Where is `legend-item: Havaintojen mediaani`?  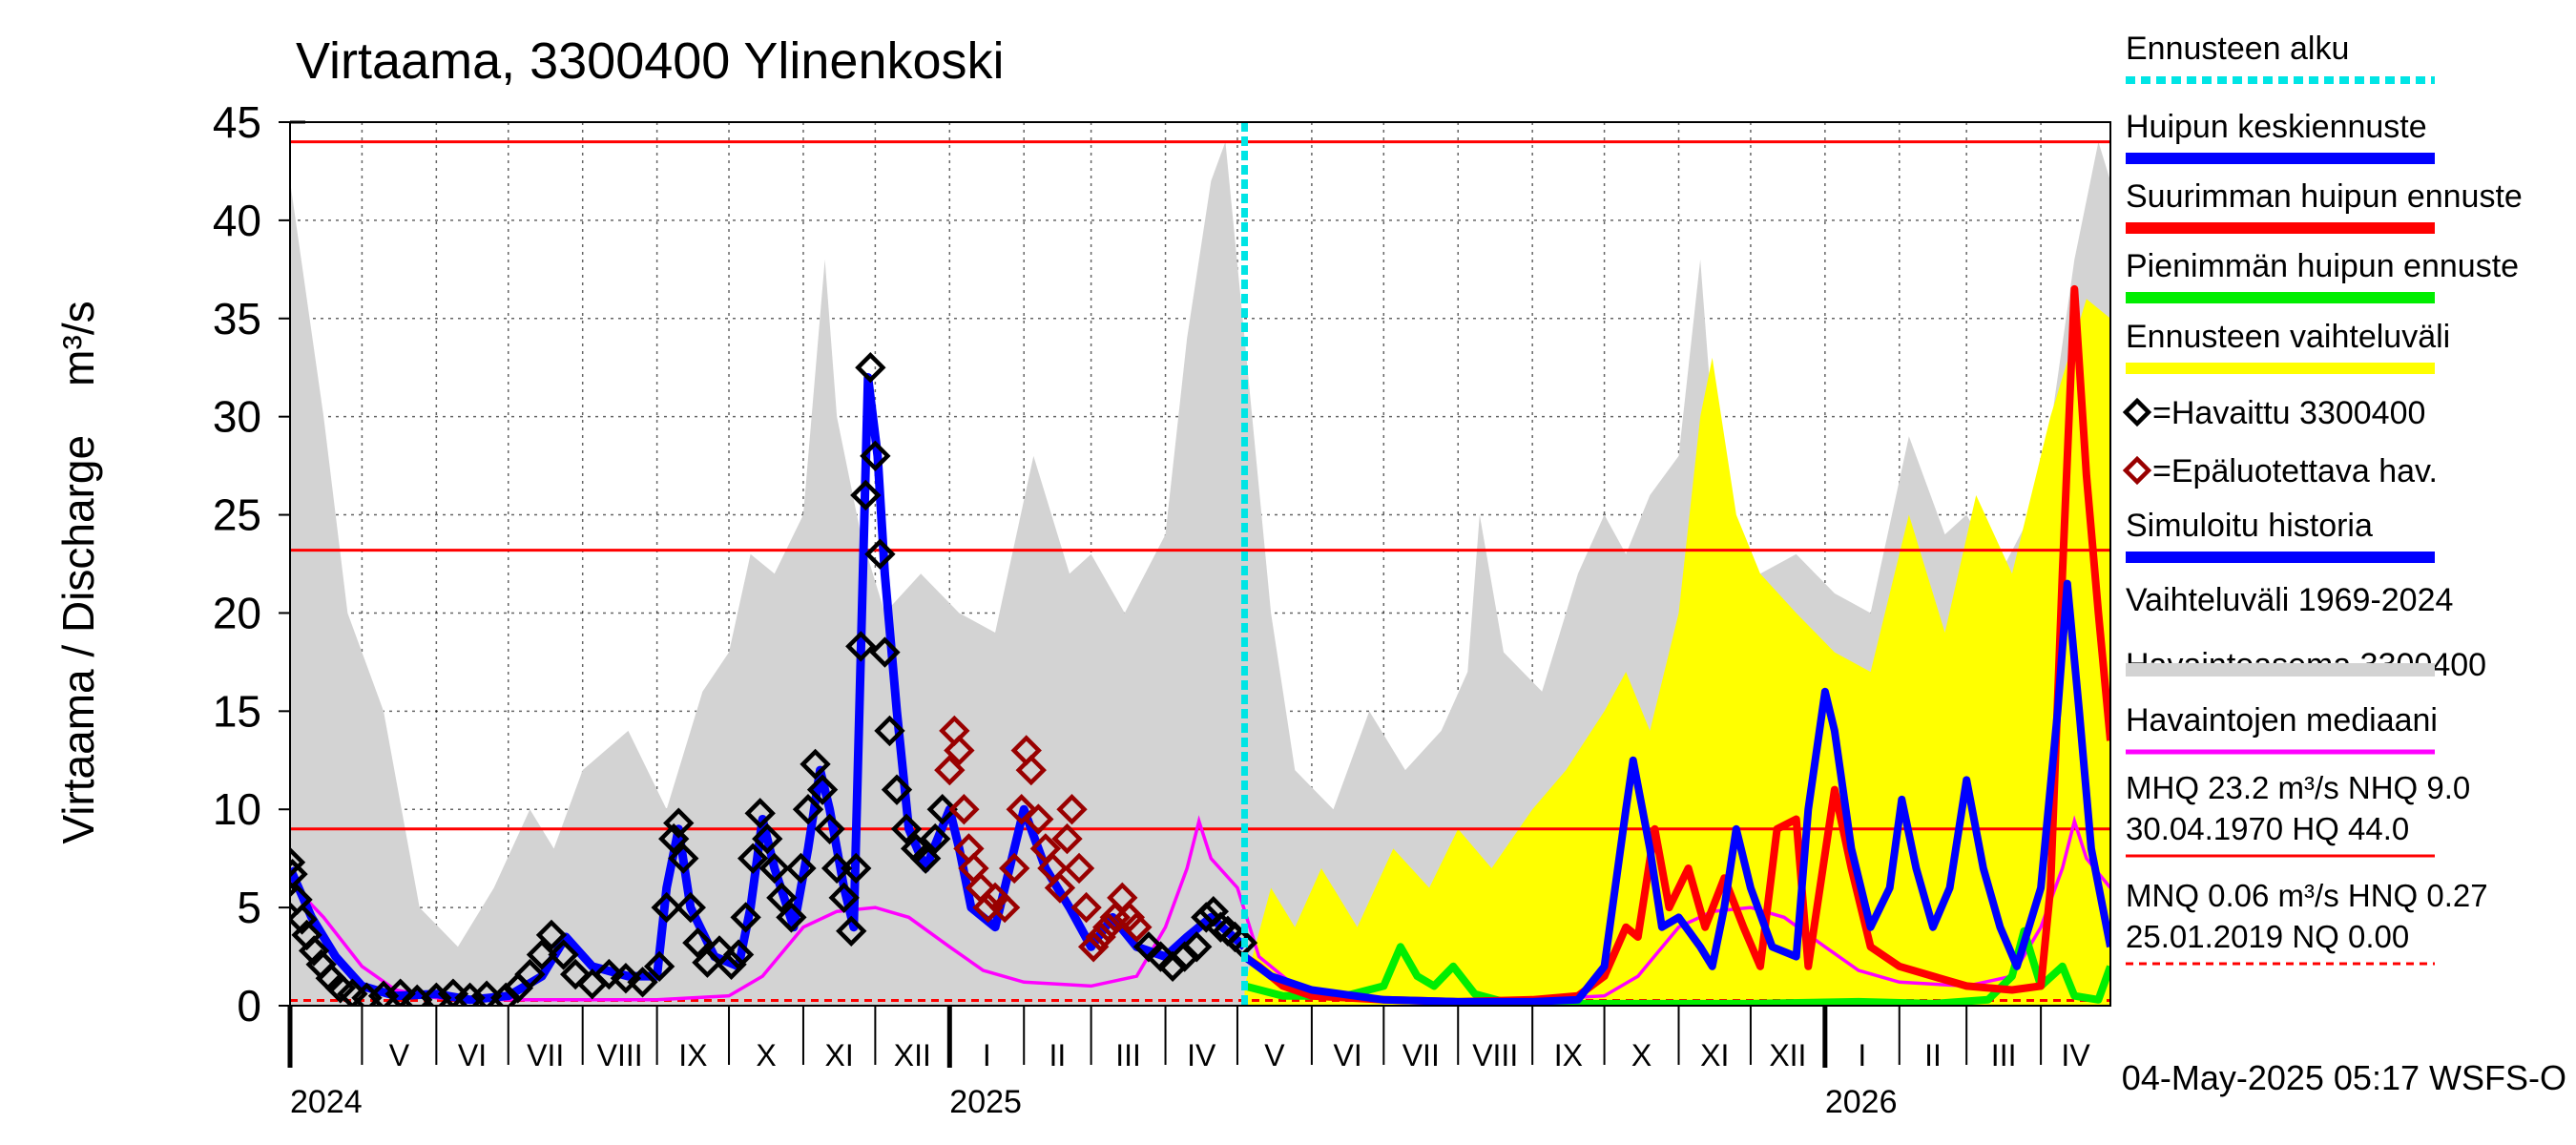
legend-item: Havaintojen mediaani is located at coordinates (2282, 728).